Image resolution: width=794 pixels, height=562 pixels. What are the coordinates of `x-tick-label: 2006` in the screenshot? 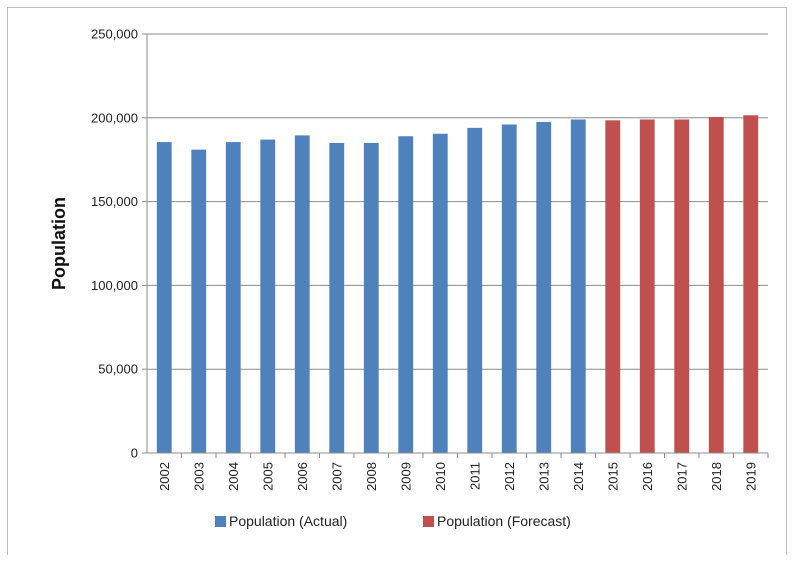 It's located at (302, 476).